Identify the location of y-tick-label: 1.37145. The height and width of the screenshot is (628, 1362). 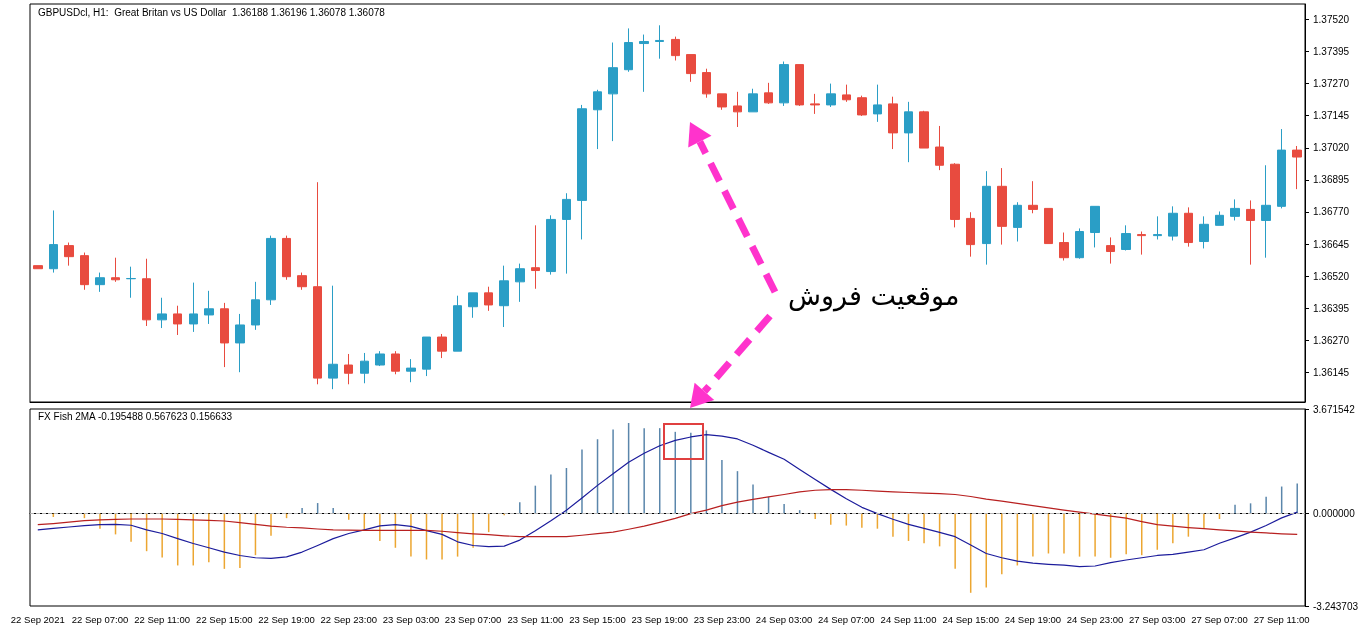
(1331, 116).